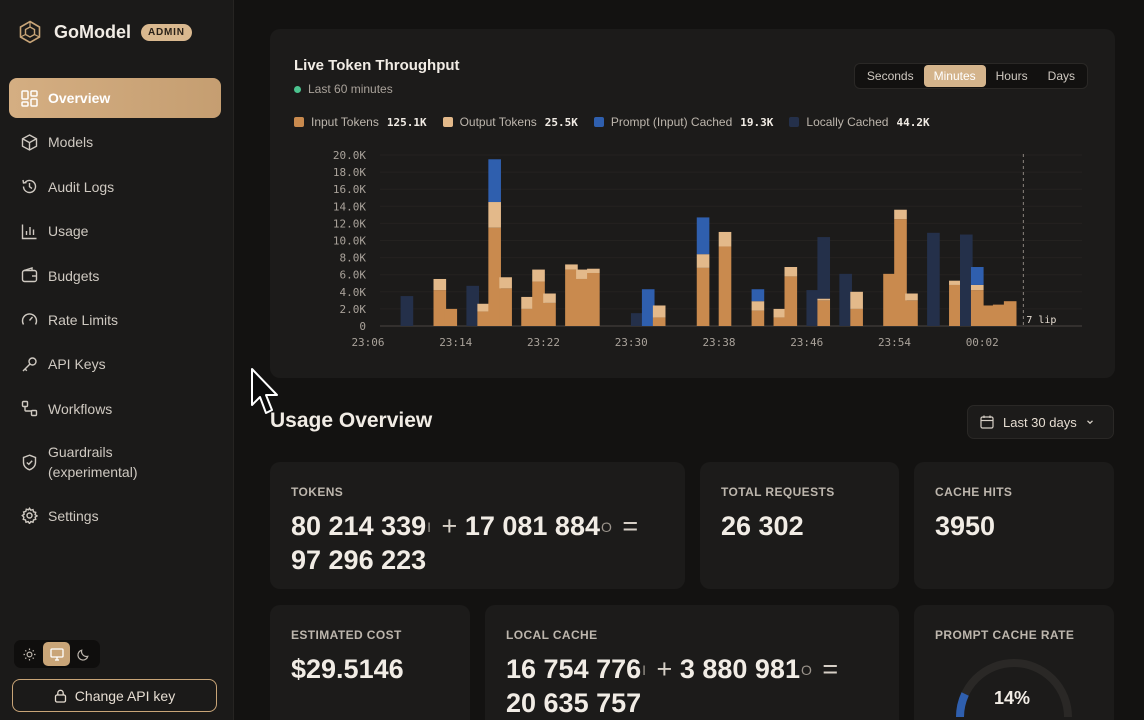 The image size is (1144, 720). I want to click on y-tick-label: 2.0K, so click(353, 309).